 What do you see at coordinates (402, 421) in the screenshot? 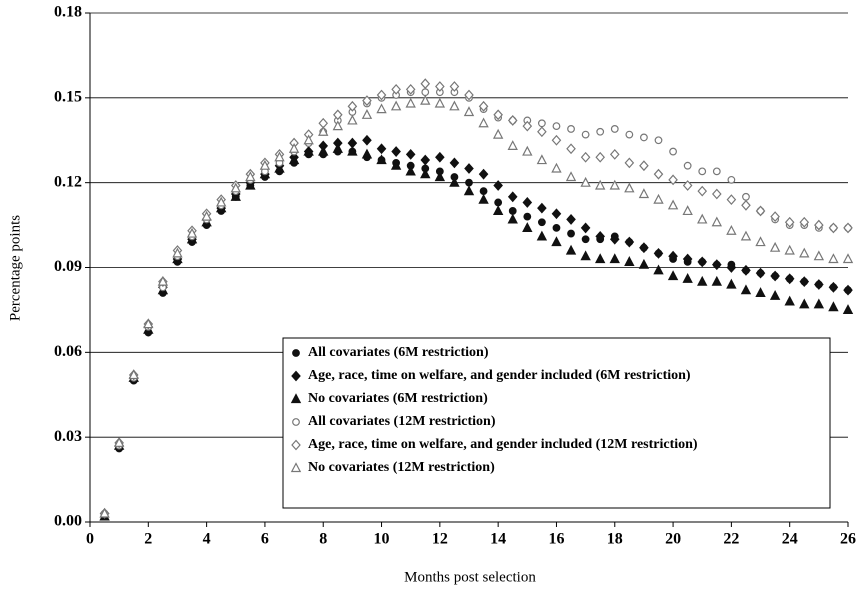
I see `legend-label: All covariates (12M restriction)` at bounding box center [402, 421].